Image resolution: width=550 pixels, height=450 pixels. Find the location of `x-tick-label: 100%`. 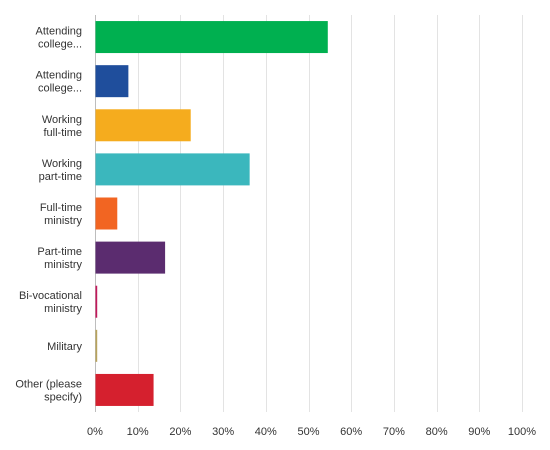

x-tick-label: 100% is located at coordinates (522, 432).